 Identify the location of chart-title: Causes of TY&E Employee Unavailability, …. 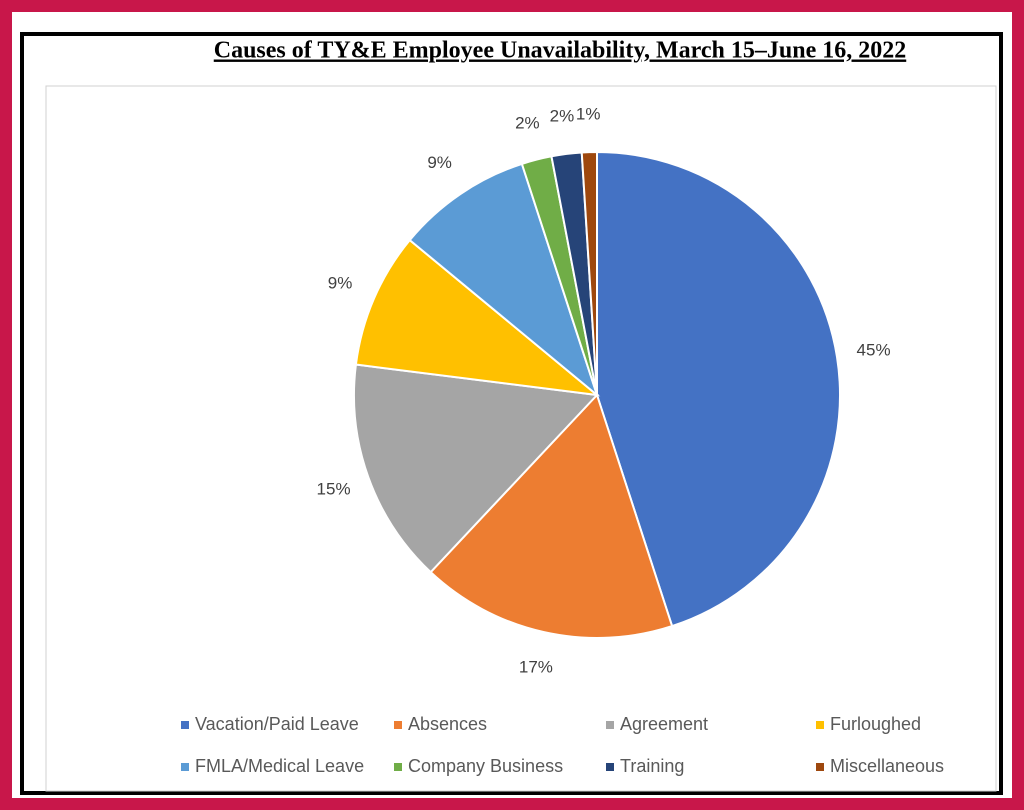
(560, 51).